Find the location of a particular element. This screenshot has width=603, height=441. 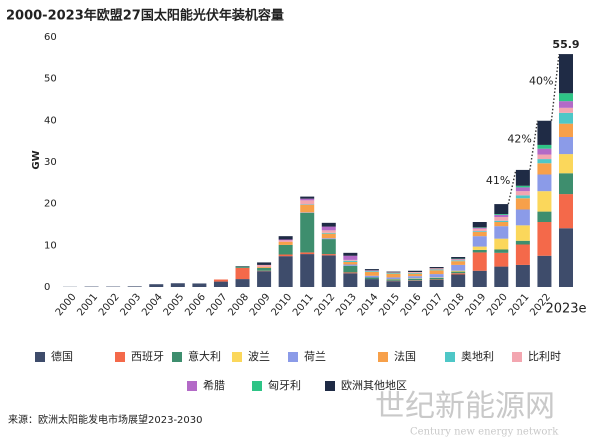

legend-label: 匈牙利 is located at coordinates (284, 385).